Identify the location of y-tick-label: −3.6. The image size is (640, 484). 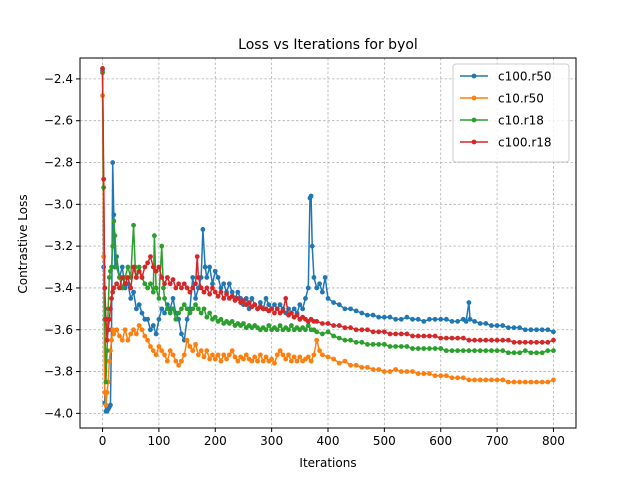
(58, 330).